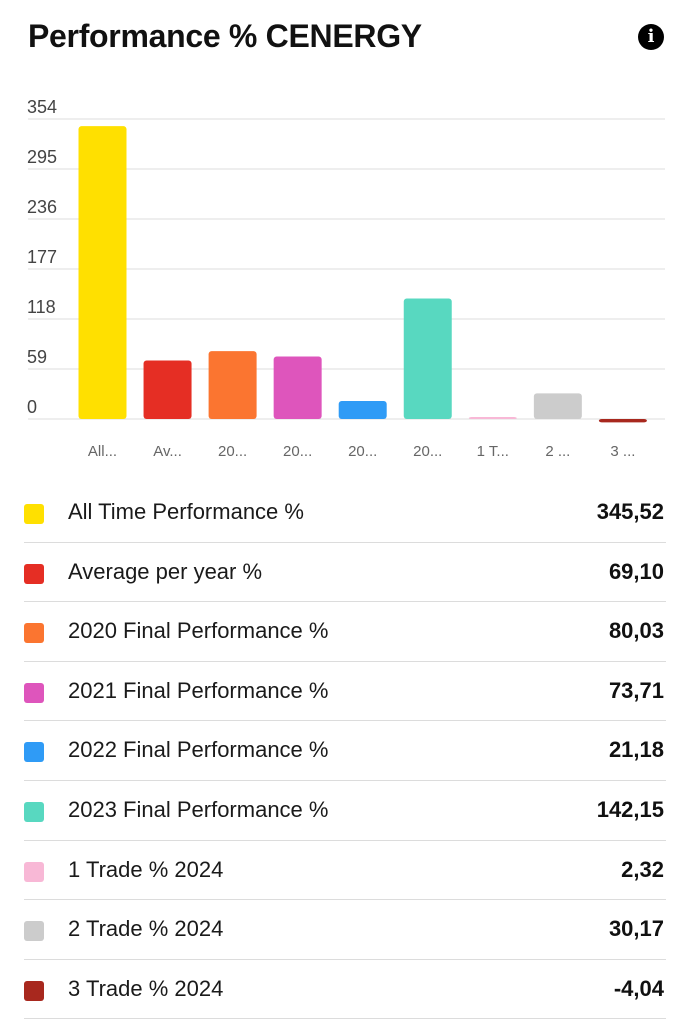 This screenshot has width=692, height=1024. I want to click on legend-value: 21,18, so click(636, 750).